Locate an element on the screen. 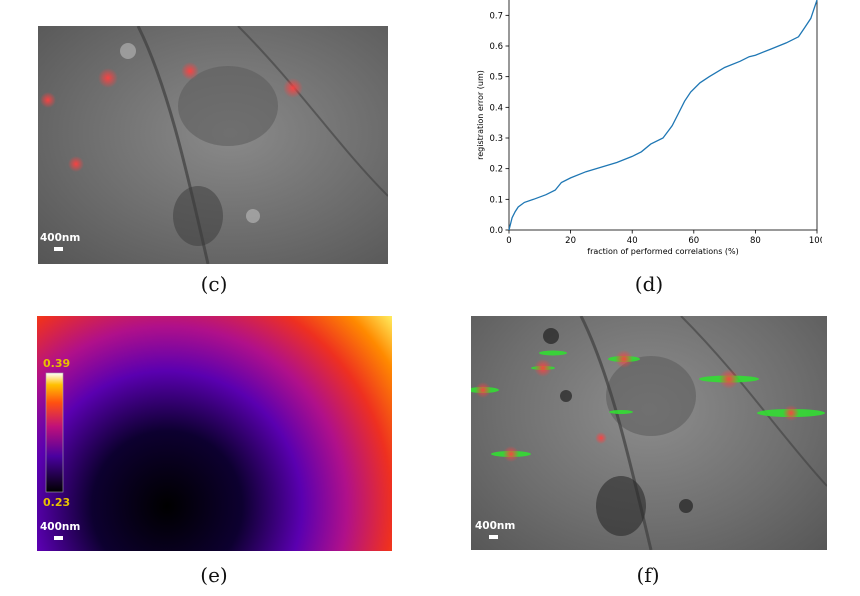 This screenshot has width=860, height=596. y-tick-label: 0.7 is located at coordinates (496, 16).